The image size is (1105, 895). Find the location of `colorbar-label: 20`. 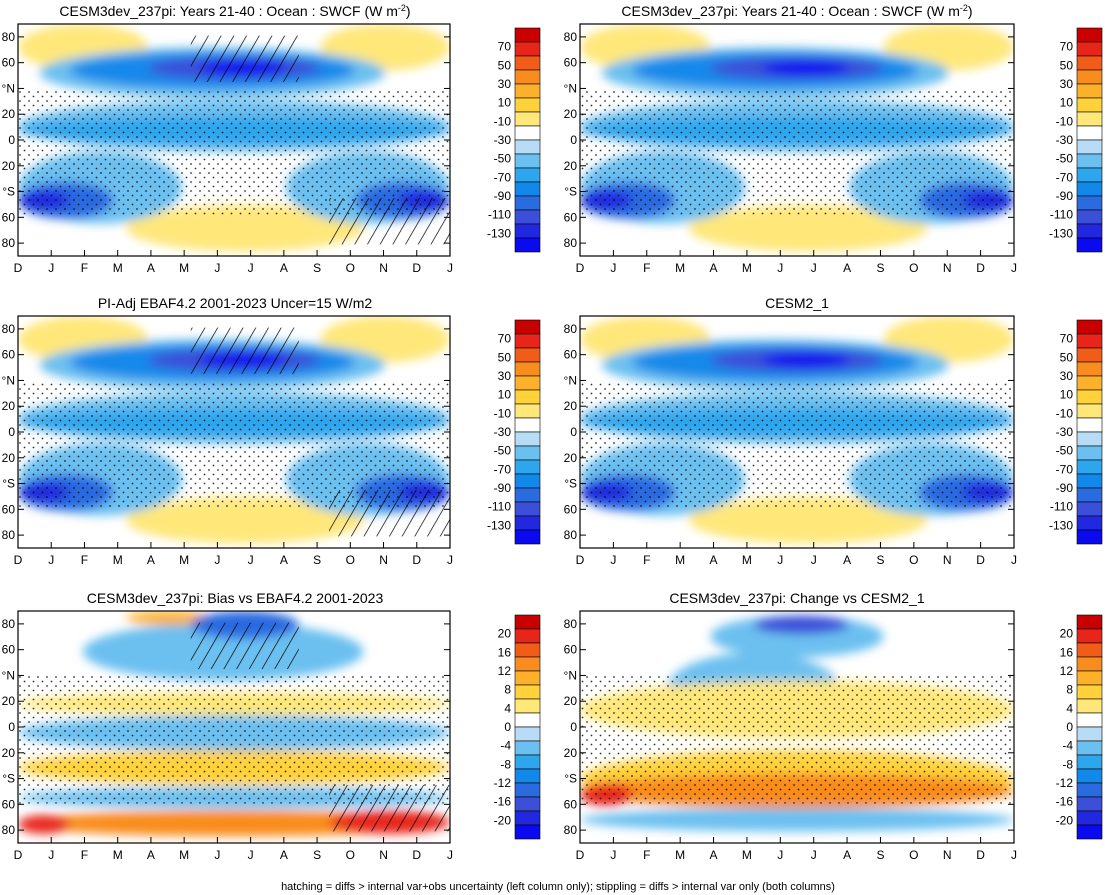

colorbar-label: 20 is located at coordinates (1067, 634).